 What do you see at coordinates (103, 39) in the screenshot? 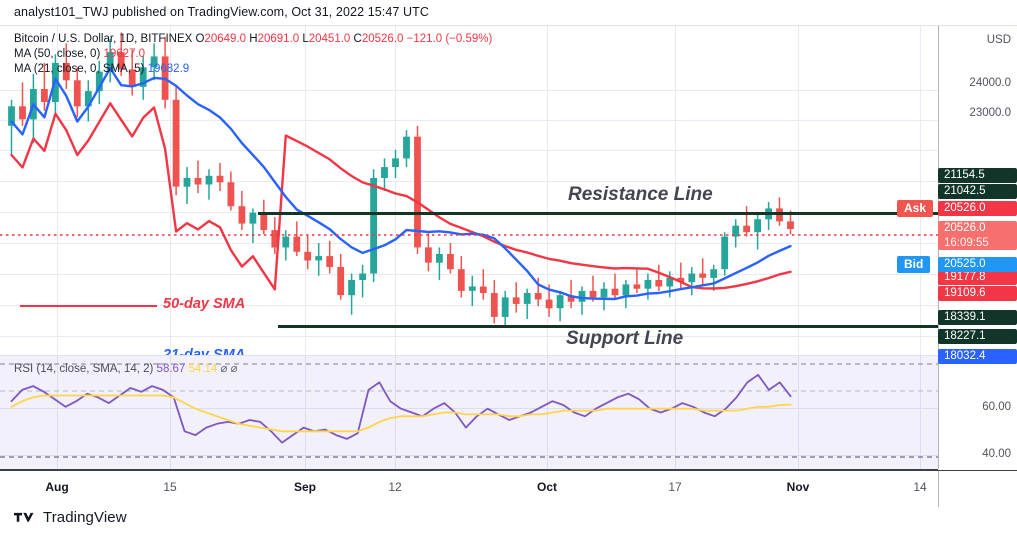
I see `symbol-label: Bitcoin / U.S. Dollar, 1D, BITFINEX` at bounding box center [103, 39].